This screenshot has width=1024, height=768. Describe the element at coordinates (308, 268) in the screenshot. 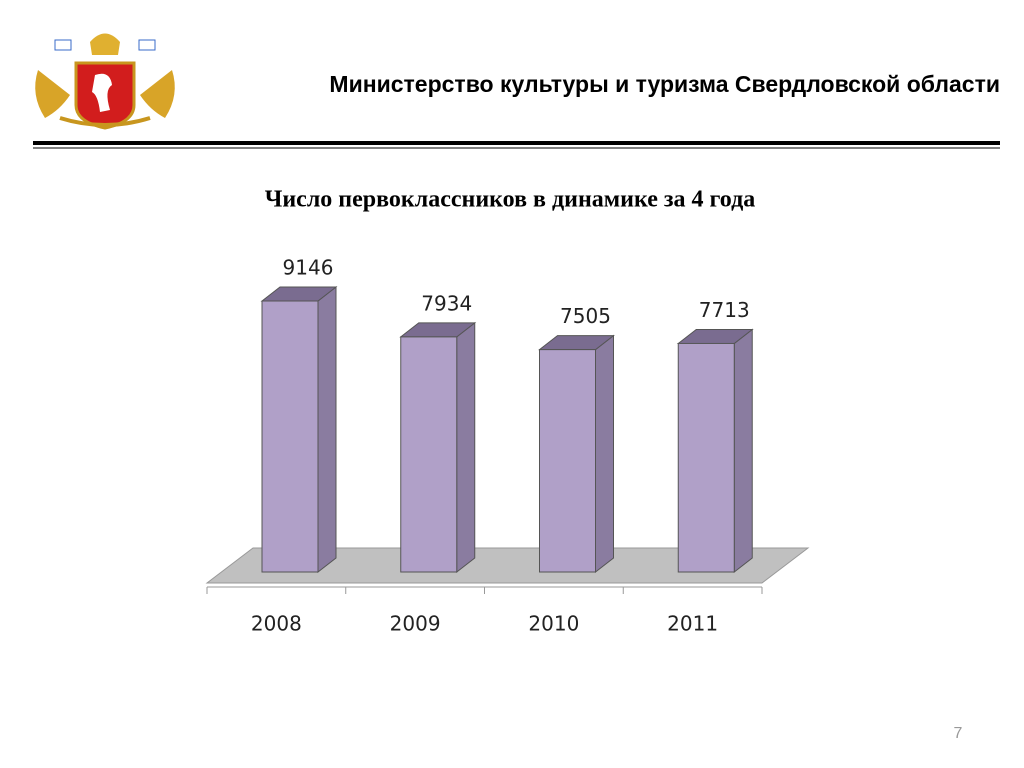

I see `value-label: 9146` at that location.